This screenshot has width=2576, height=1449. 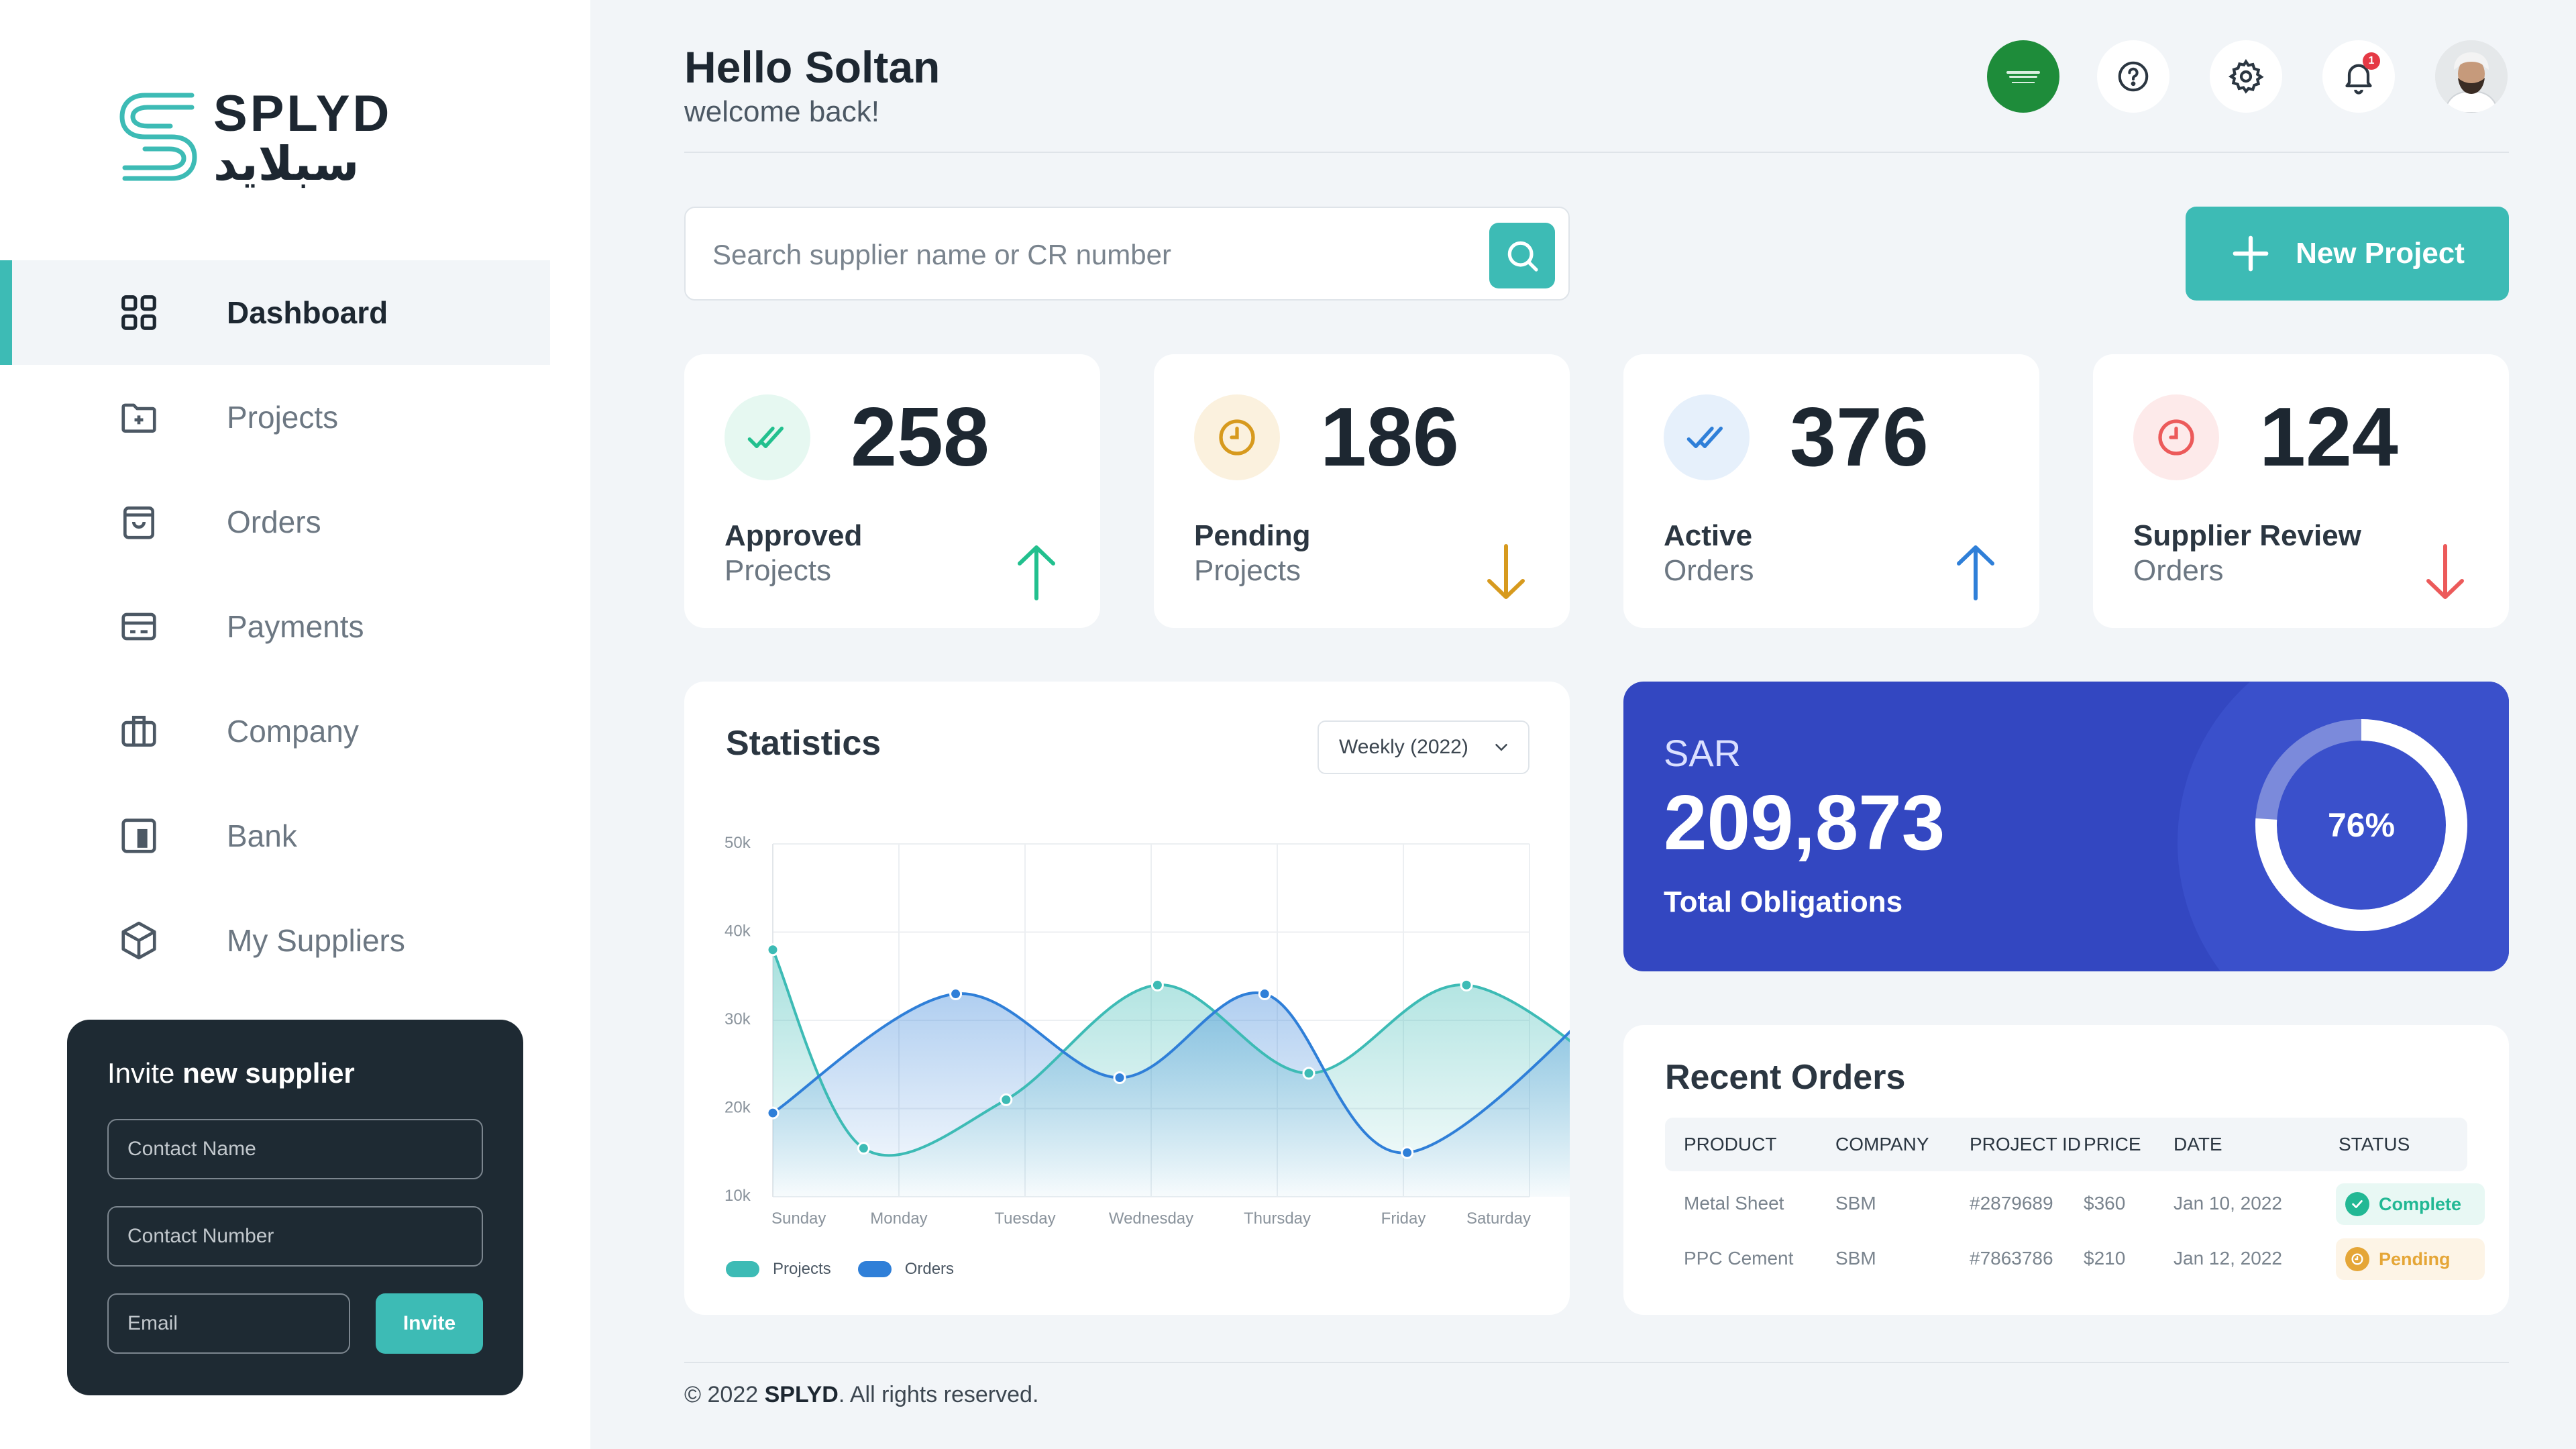 I want to click on cell-product: Metal Sheet, so click(x=1734, y=1203).